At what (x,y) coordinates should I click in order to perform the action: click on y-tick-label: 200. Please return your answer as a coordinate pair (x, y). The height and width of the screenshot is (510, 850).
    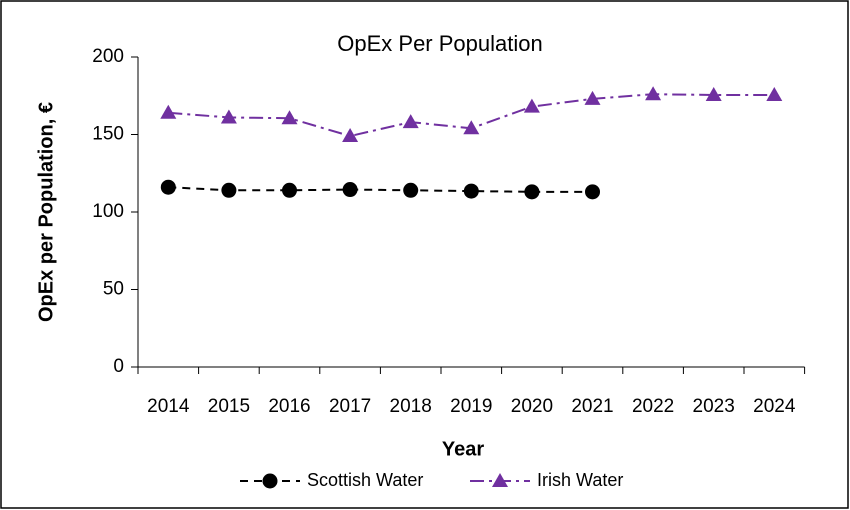
    Looking at the image, I should click on (108, 56).